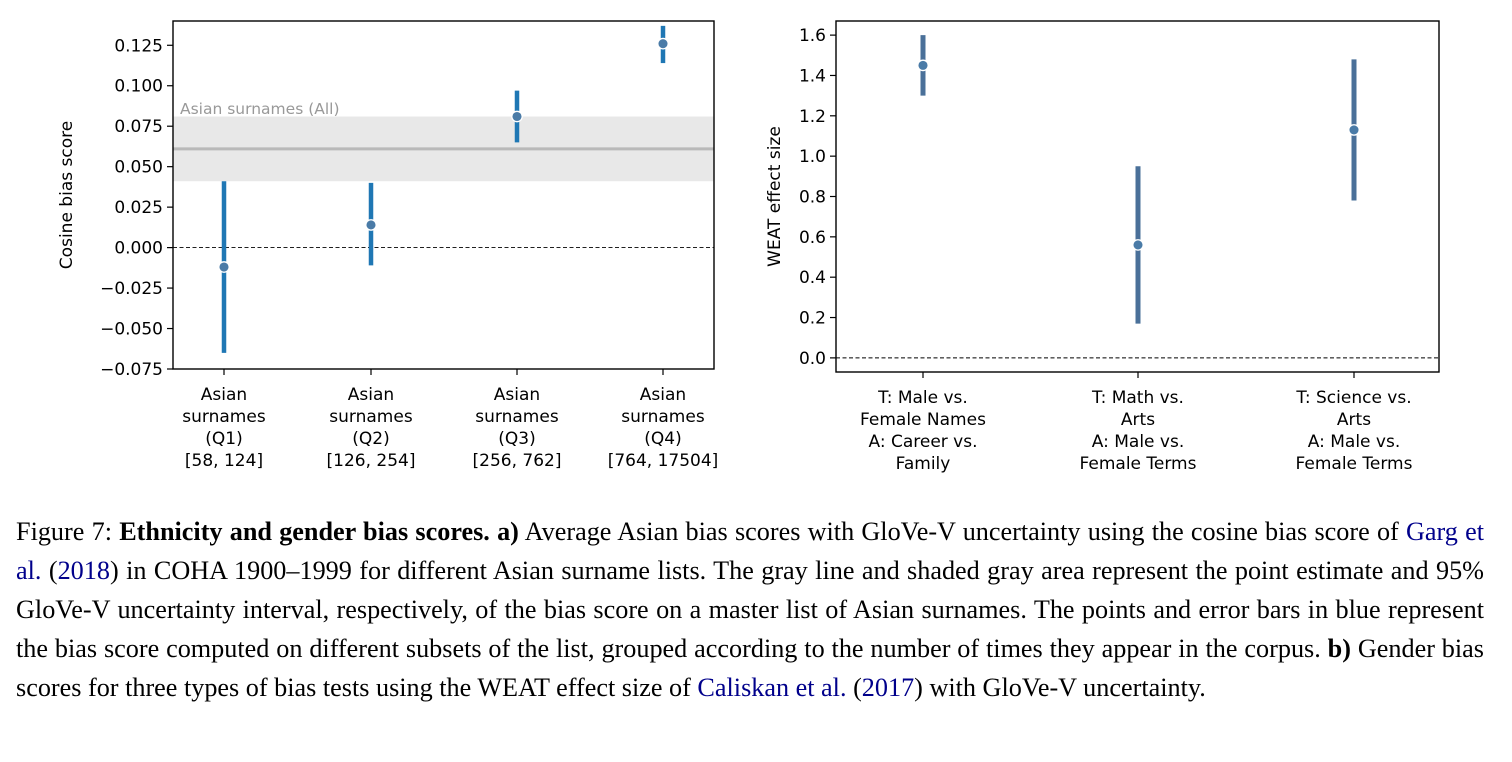  Describe the element at coordinates (131, 289) in the screenshot. I see `y-tick-label-a-6: −0.025` at that location.